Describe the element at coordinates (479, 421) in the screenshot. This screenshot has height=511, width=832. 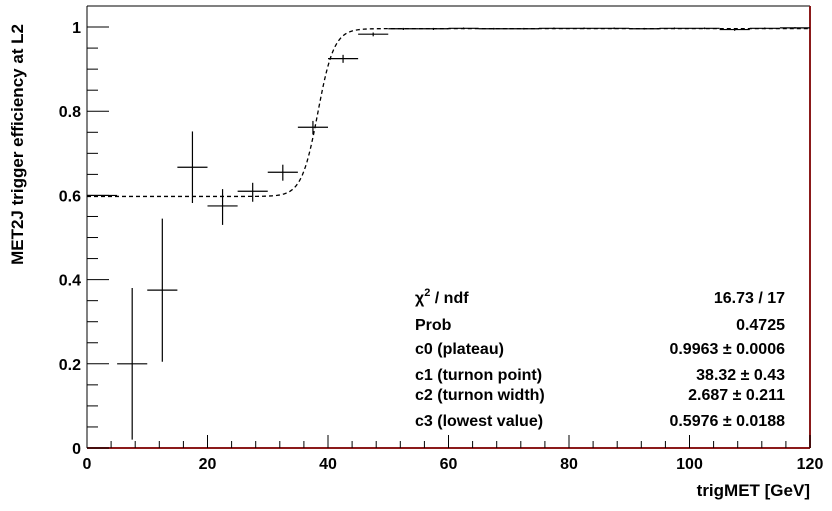
I see `stats-label: c3 (lowest value)` at that location.